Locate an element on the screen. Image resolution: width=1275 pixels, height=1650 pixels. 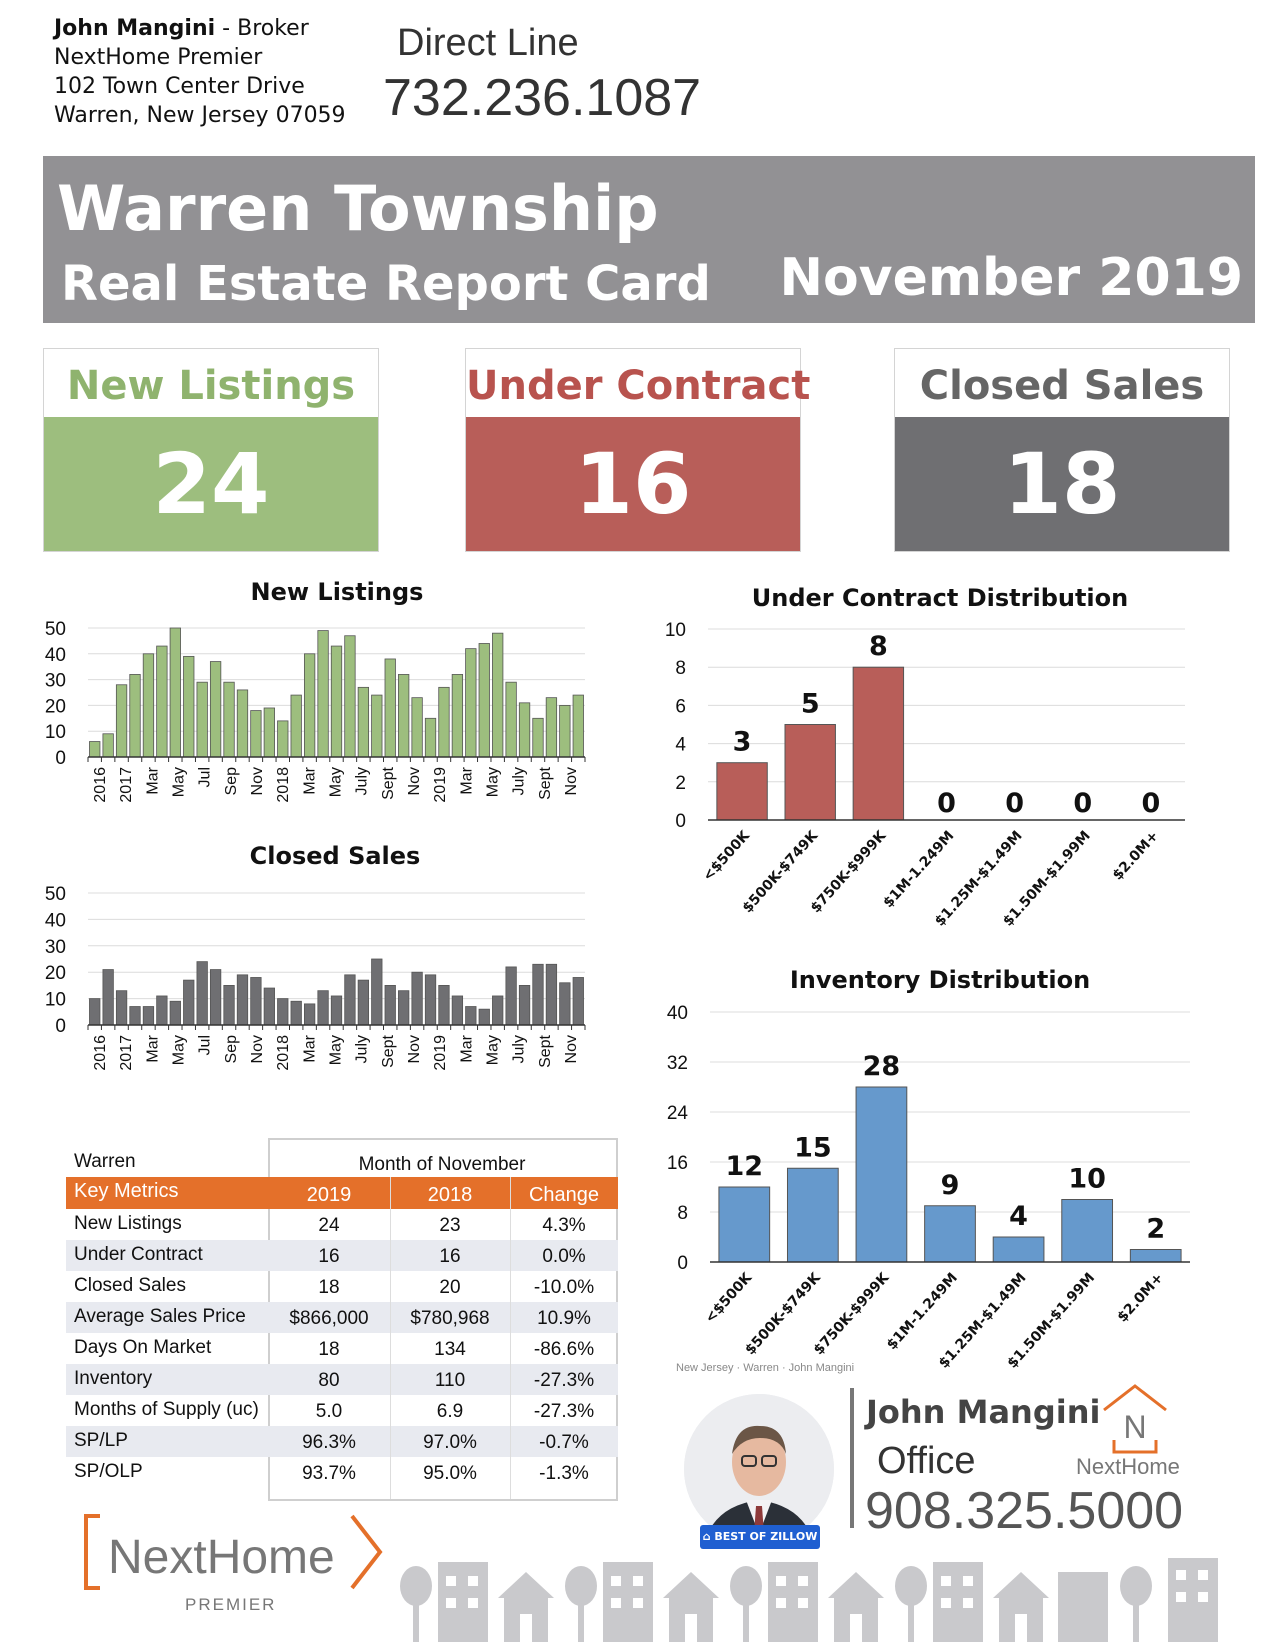
kpi-closed-sales: Closed Sales 18 is located at coordinates (1062, 450).